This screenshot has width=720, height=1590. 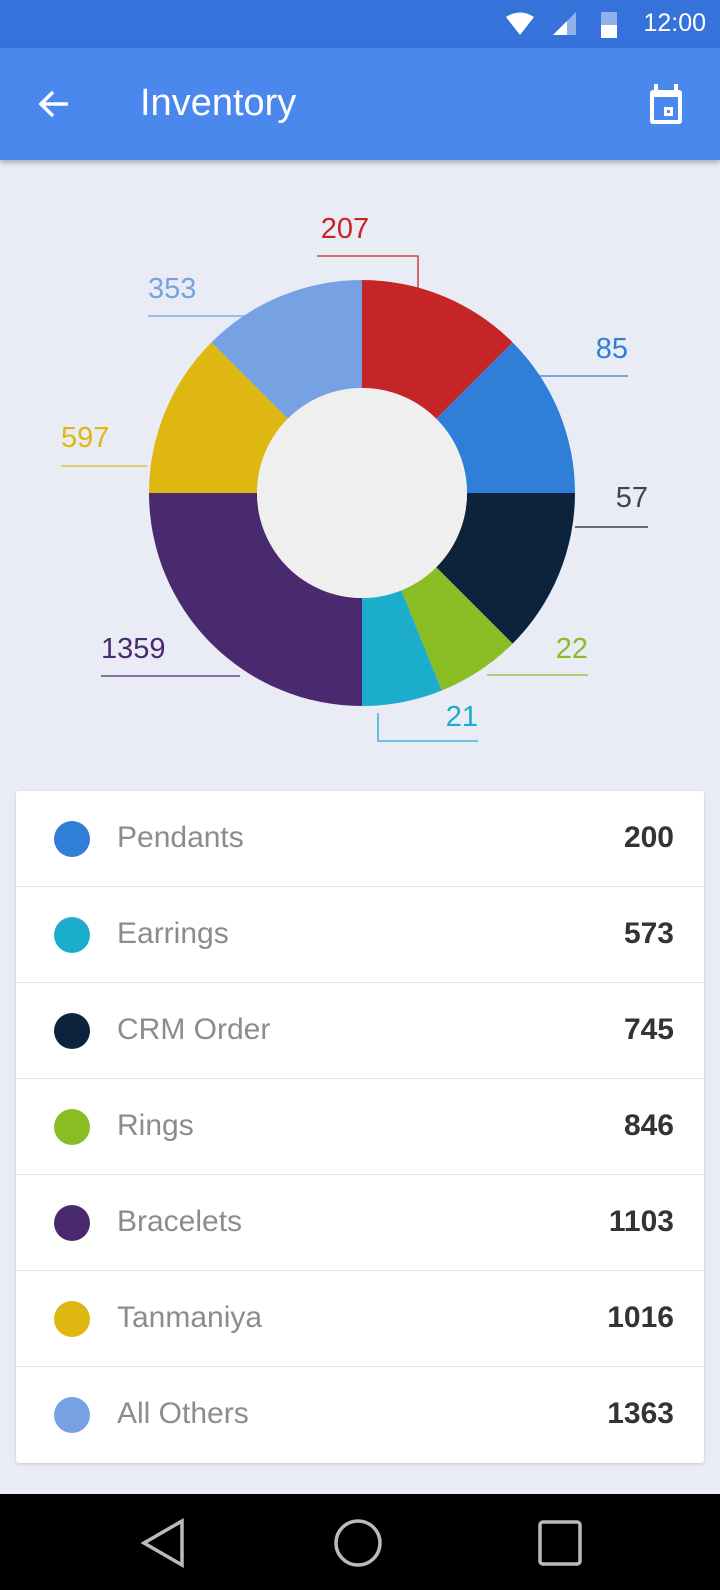 What do you see at coordinates (564, 23) in the screenshot?
I see `signal-icon` at bounding box center [564, 23].